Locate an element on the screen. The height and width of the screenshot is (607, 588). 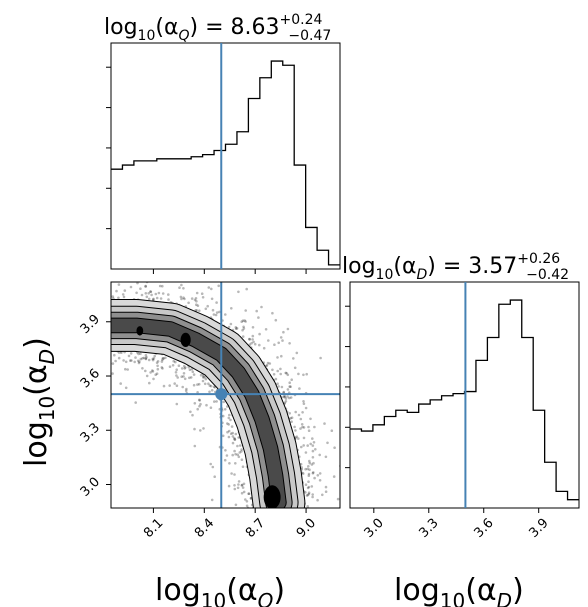
x-tick-label-1: 8.4 is located at coordinates (204, 528).